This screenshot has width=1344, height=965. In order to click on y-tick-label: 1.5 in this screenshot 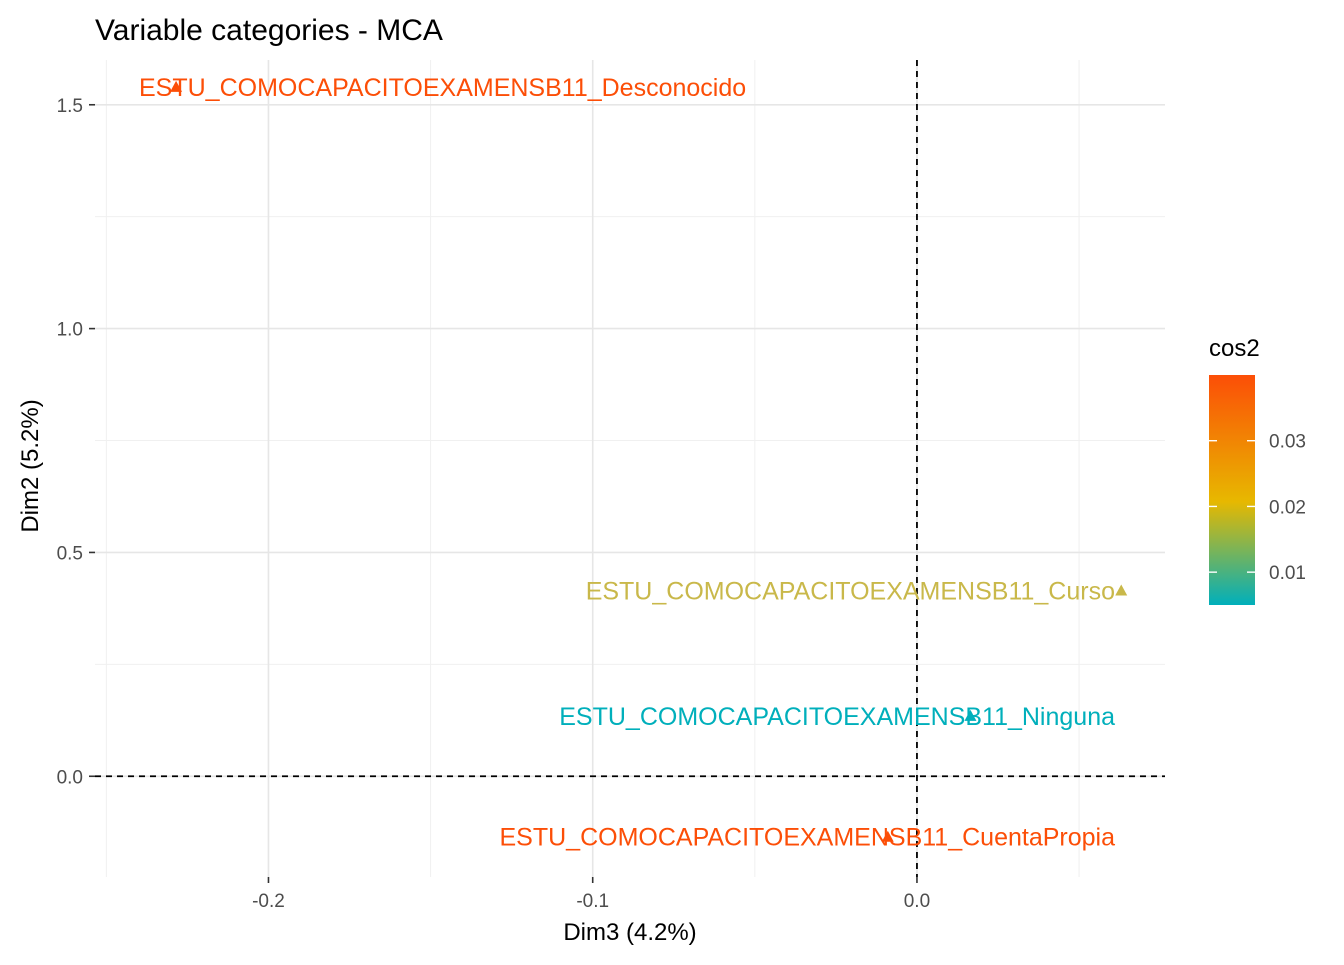, I will do `click(70, 106)`.